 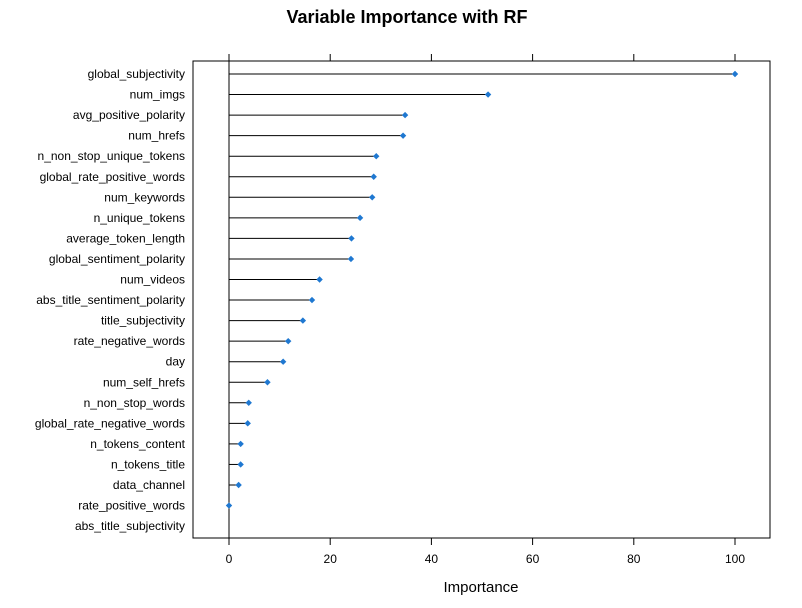 I want to click on y-tick-label: n_tokens_content, so click(x=137, y=444).